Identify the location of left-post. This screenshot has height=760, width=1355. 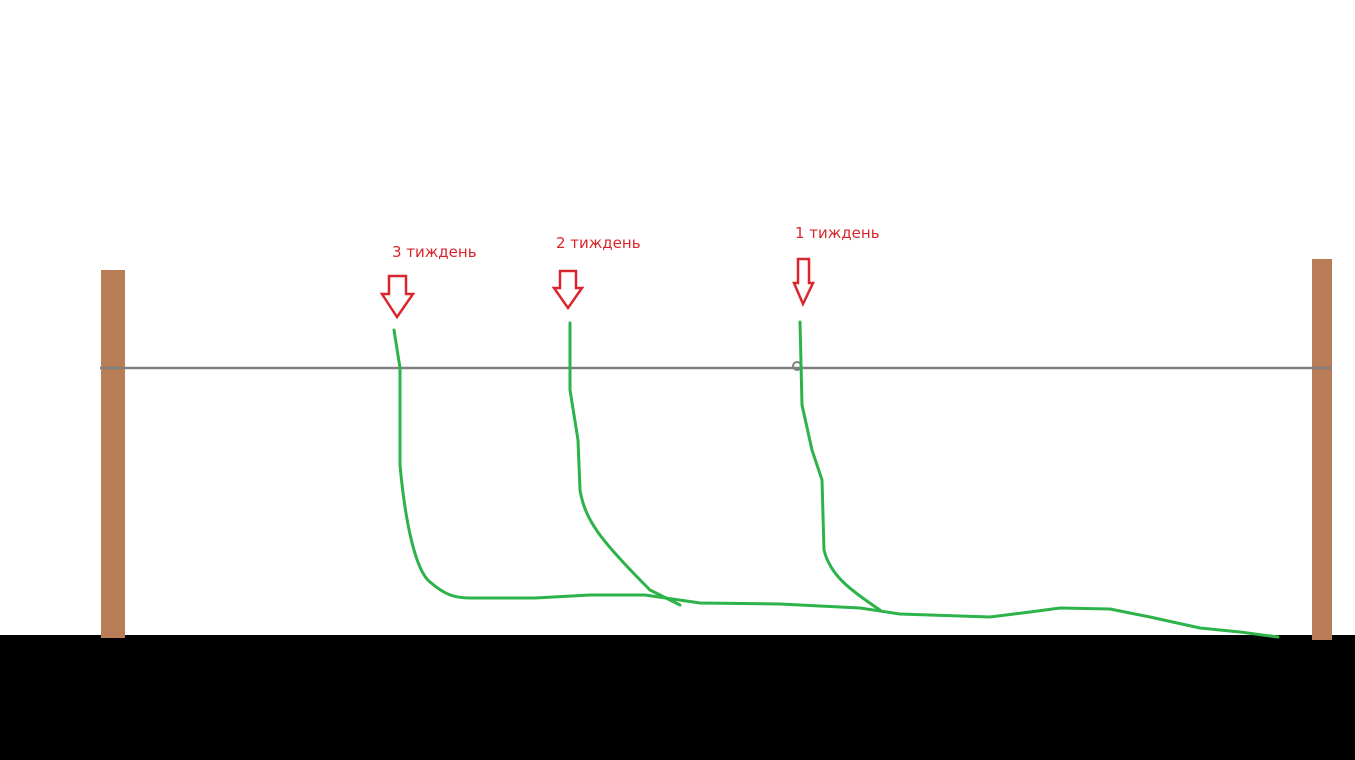
(113, 454).